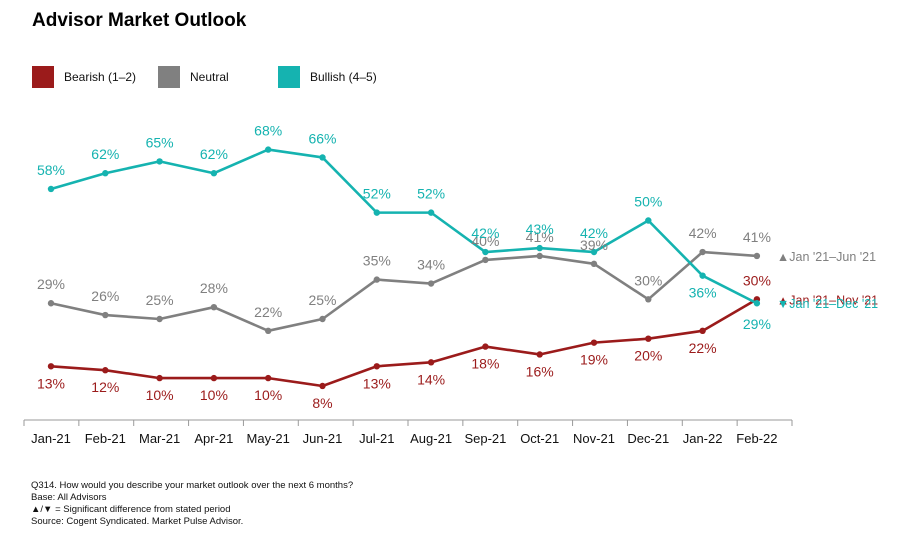 This screenshot has height=550, width=921. What do you see at coordinates (213, 438) in the screenshot?
I see `x-tick-label: Apr-21` at bounding box center [213, 438].